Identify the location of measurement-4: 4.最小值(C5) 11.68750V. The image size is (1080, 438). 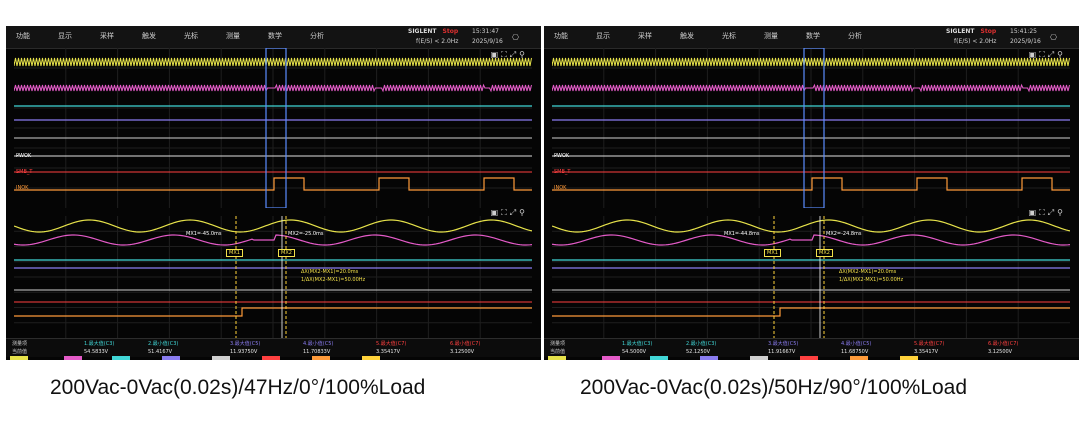
(856, 348).